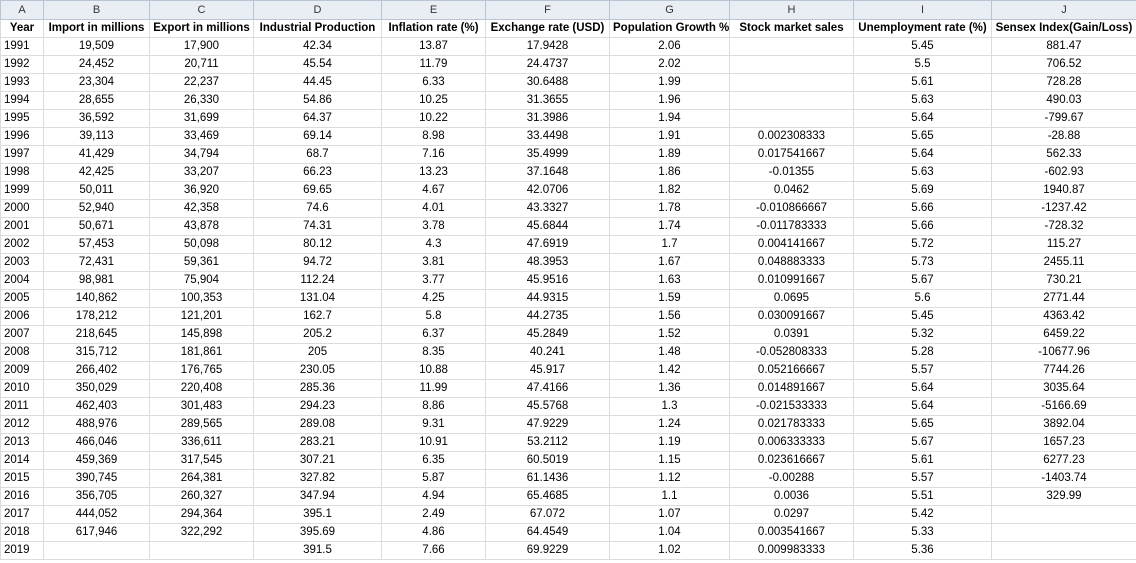 The image size is (1136, 563). Describe the element at coordinates (201, 64) in the screenshot. I see `data-cell: 20,711` at that location.